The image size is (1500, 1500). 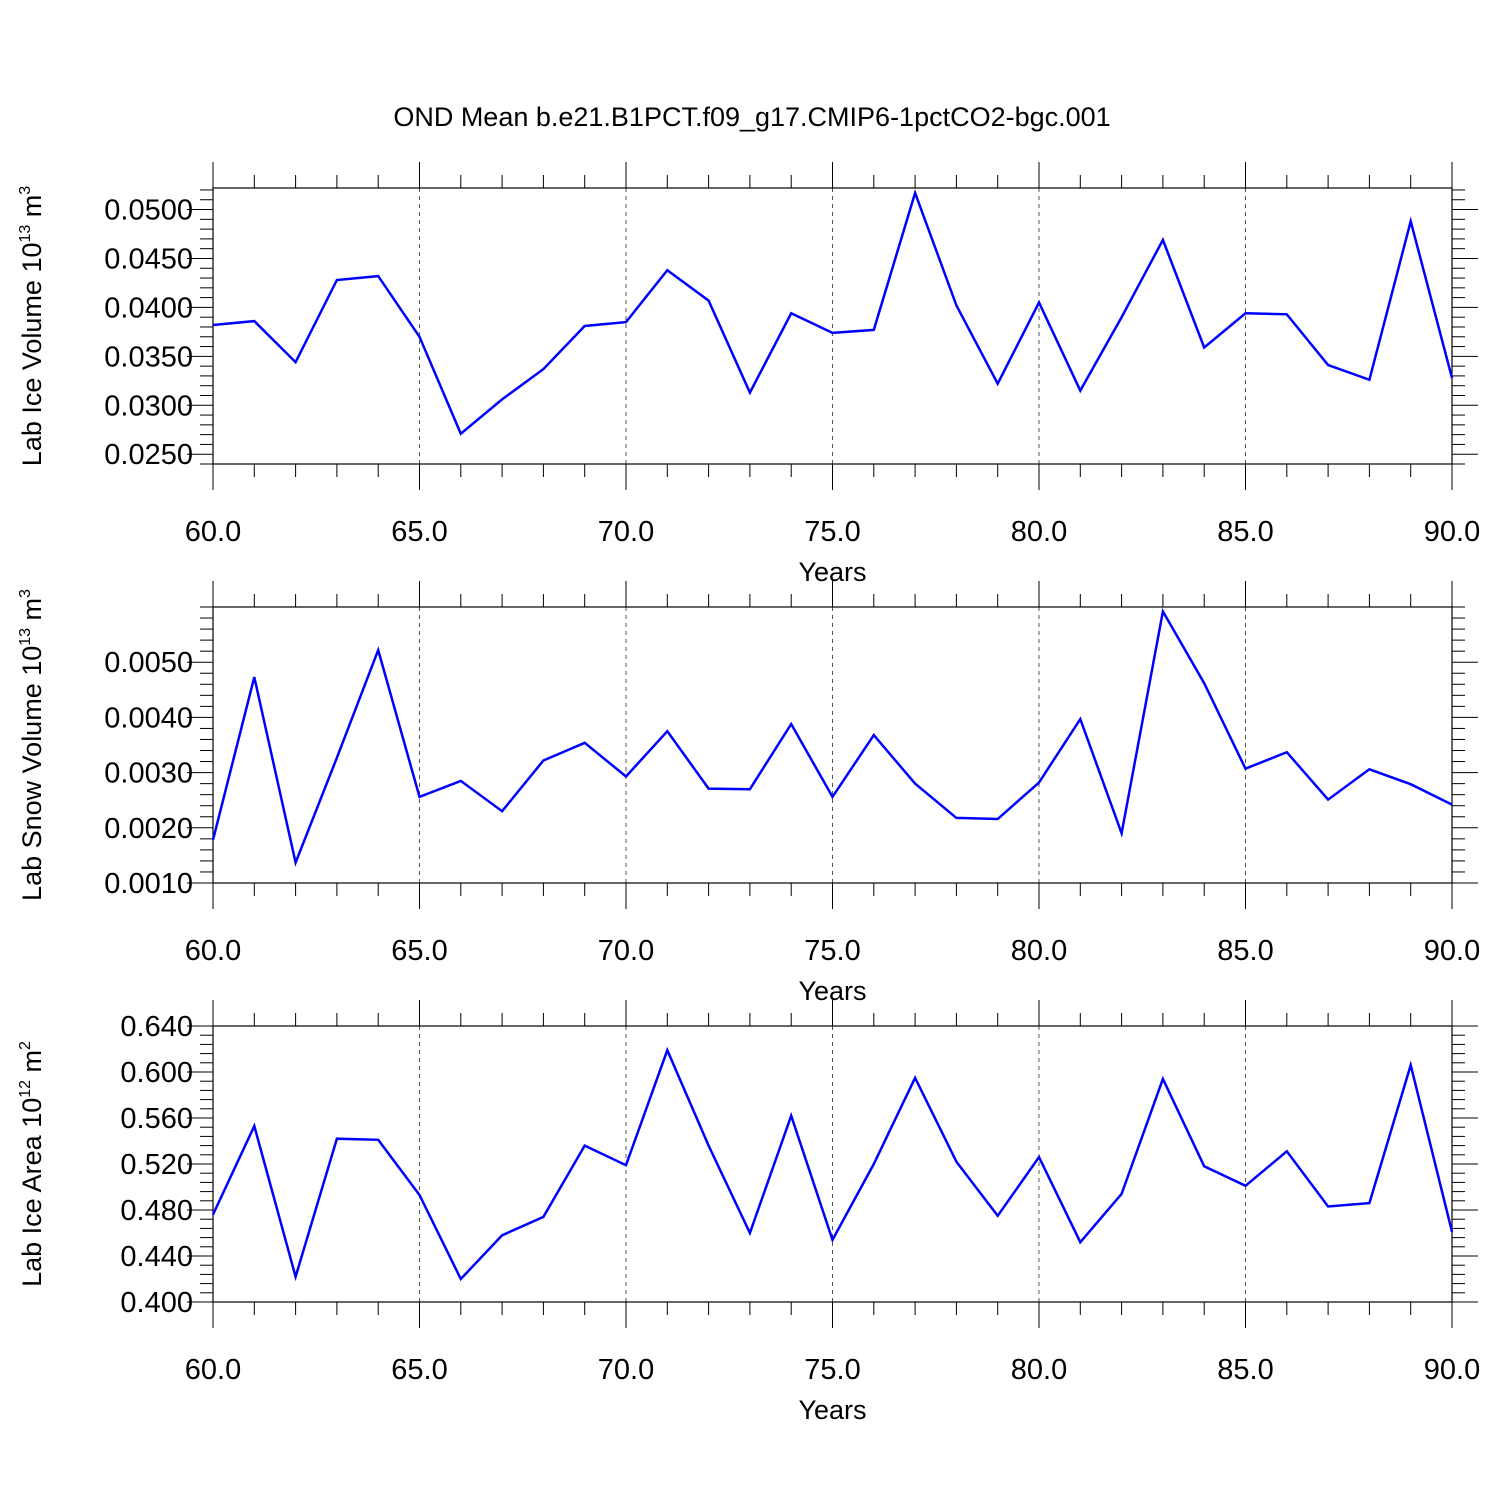 What do you see at coordinates (32, 355) in the screenshot?
I see `y-axis-title-part: Lab Ice Volume 10` at bounding box center [32, 355].